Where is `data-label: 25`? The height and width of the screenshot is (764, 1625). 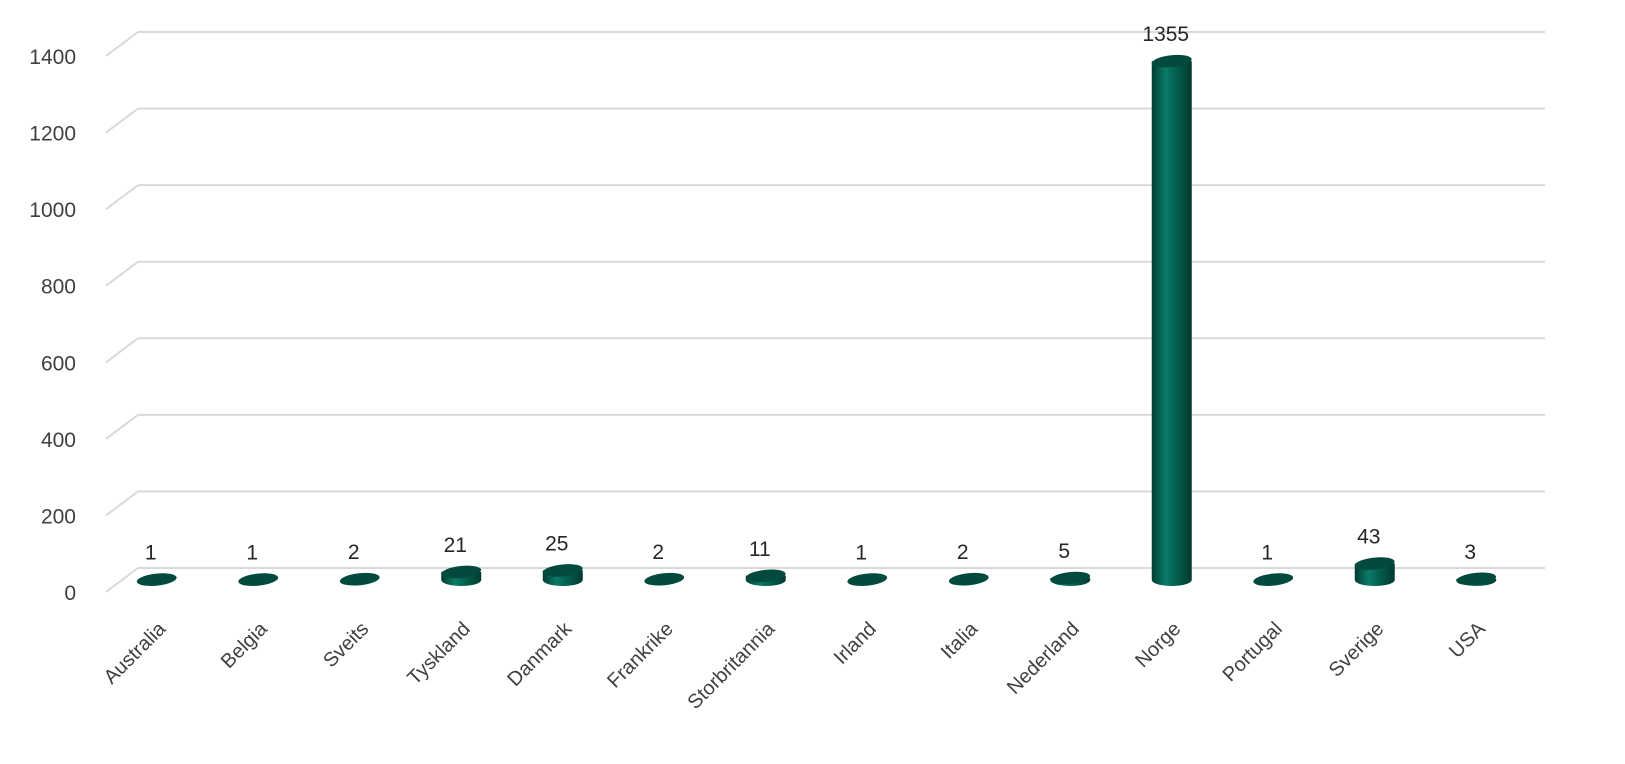 data-label: 25 is located at coordinates (556, 543).